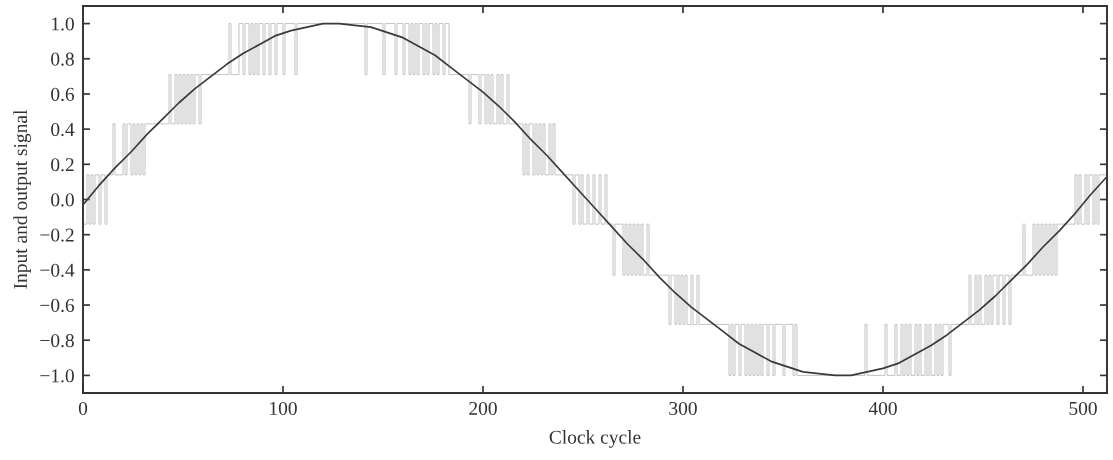  What do you see at coordinates (62, 165) in the screenshot?
I see `y-tick-label: 0.2` at bounding box center [62, 165].